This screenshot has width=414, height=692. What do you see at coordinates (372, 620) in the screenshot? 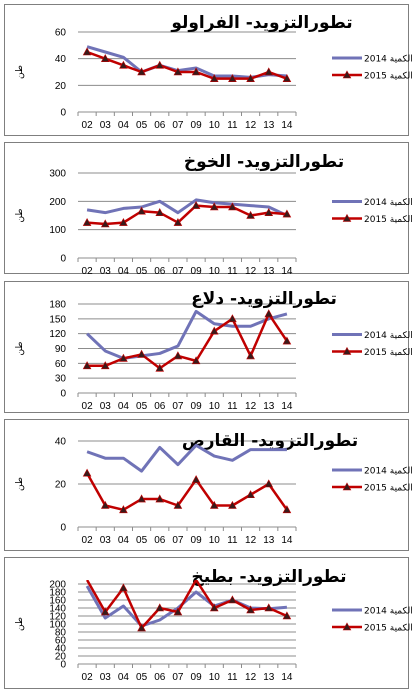
I see `legend: الكمية 2014 الكمية 2015` at bounding box center [372, 620].